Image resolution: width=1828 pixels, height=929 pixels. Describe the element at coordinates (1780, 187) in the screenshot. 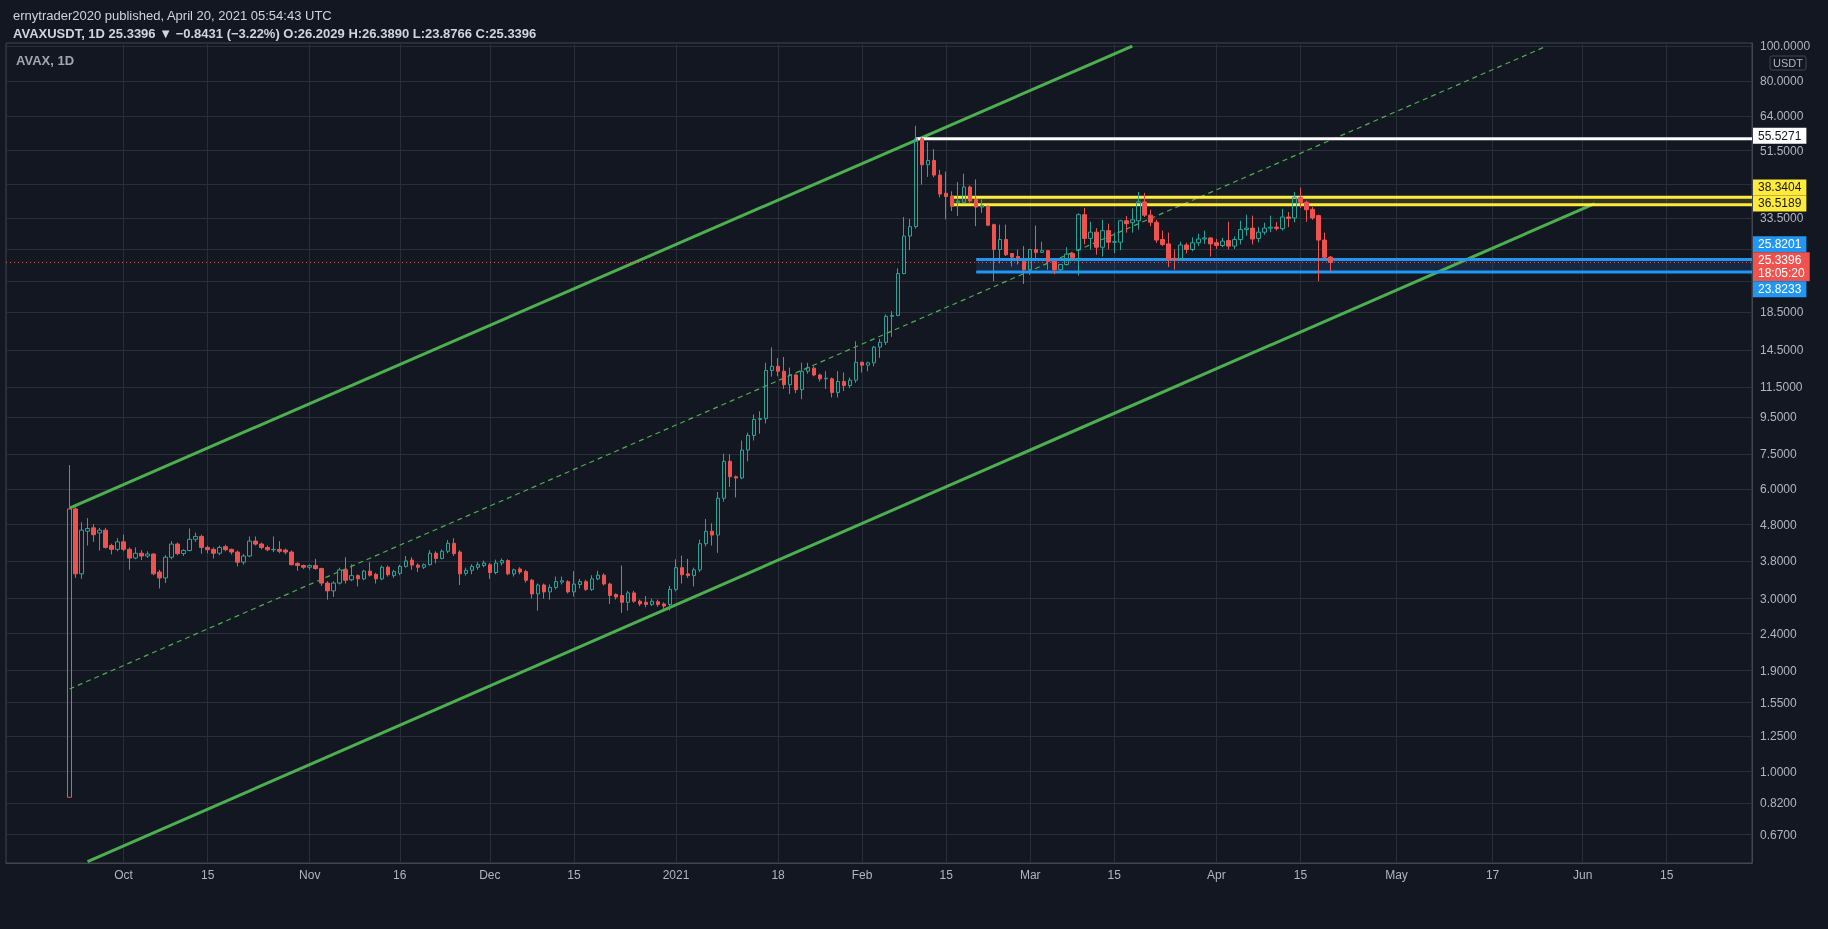

I see `data-label: 38.3404` at that location.